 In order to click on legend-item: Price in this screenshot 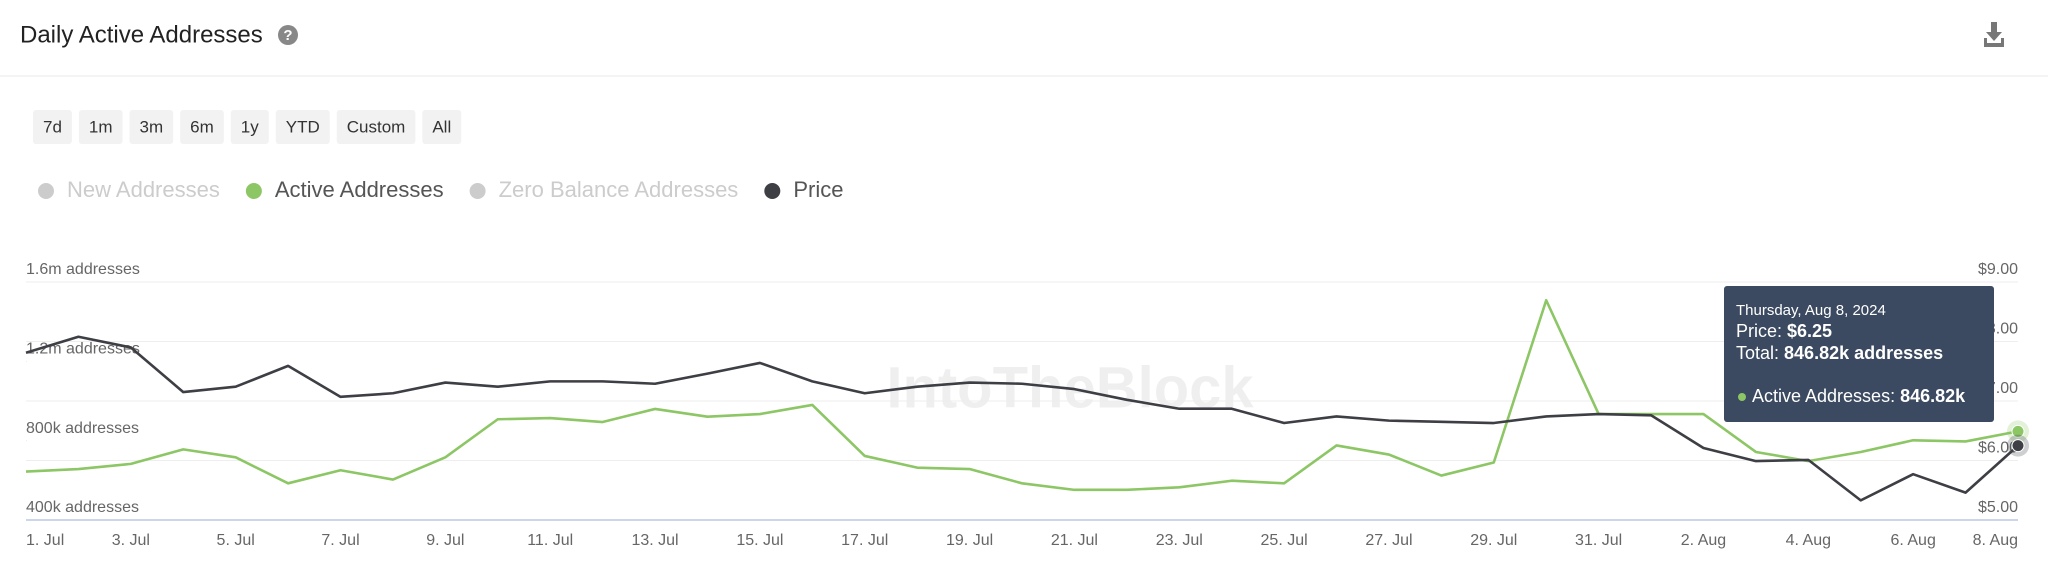, I will do `click(803, 189)`.